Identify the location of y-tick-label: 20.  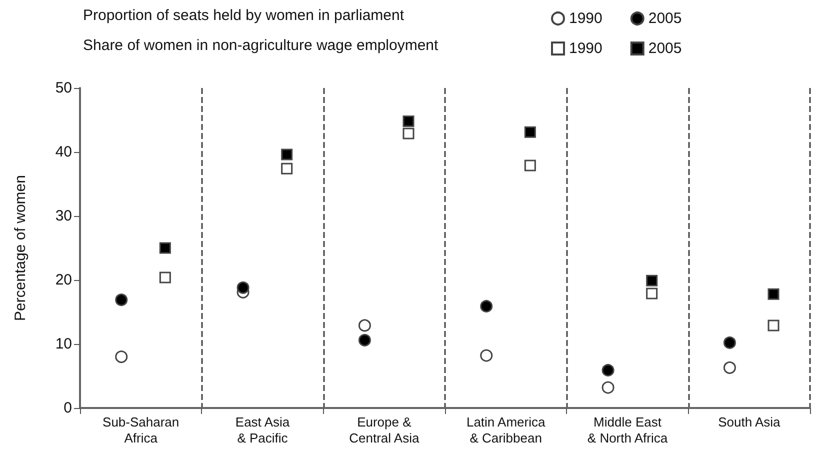
(63, 280).